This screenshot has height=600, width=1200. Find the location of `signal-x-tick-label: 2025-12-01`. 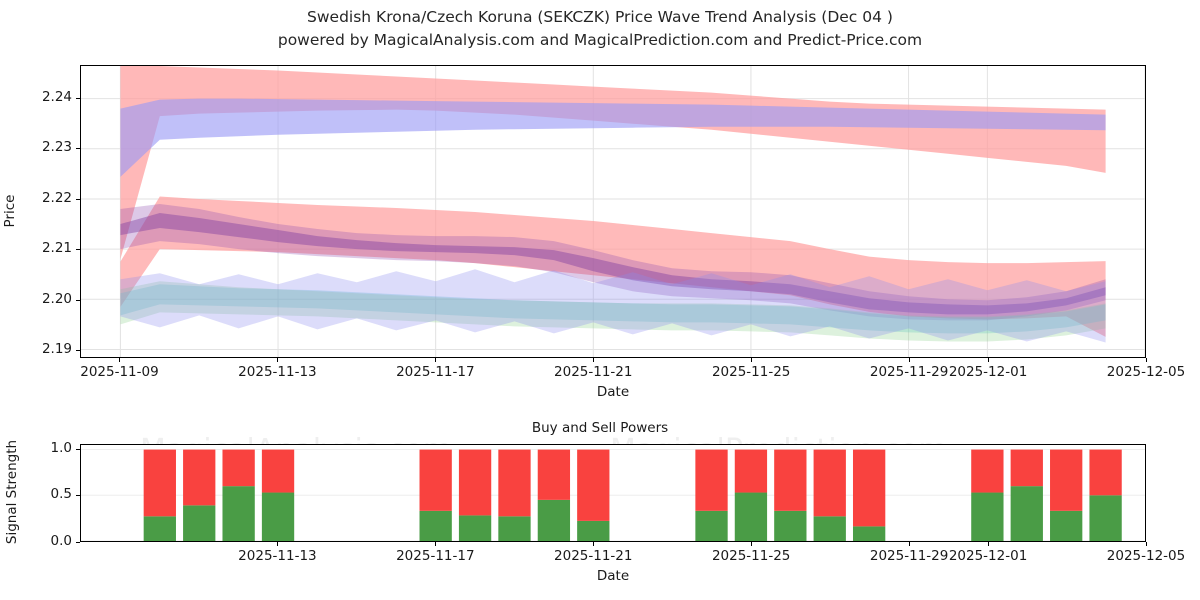

signal-x-tick-label: 2025-12-01 is located at coordinates (988, 556).